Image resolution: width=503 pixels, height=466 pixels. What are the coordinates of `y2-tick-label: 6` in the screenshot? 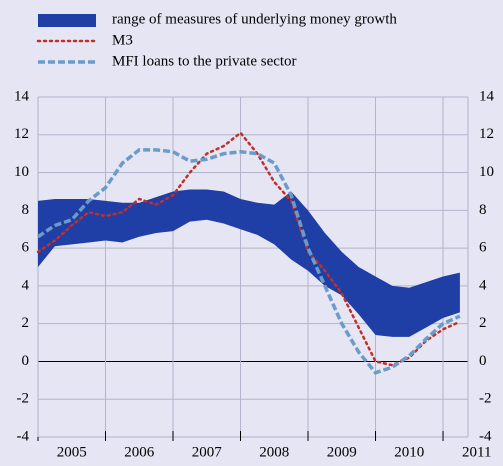 It's located at (483, 248).